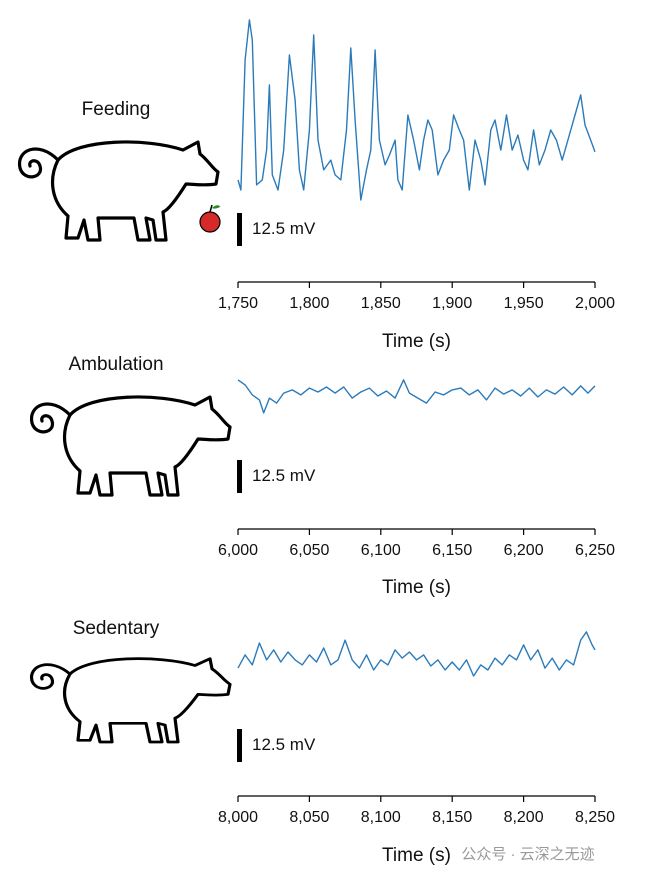 The width and height of the screenshot is (645, 881). Describe the element at coordinates (452, 303) in the screenshot. I see `x-tick-label: 1,900` at that location.